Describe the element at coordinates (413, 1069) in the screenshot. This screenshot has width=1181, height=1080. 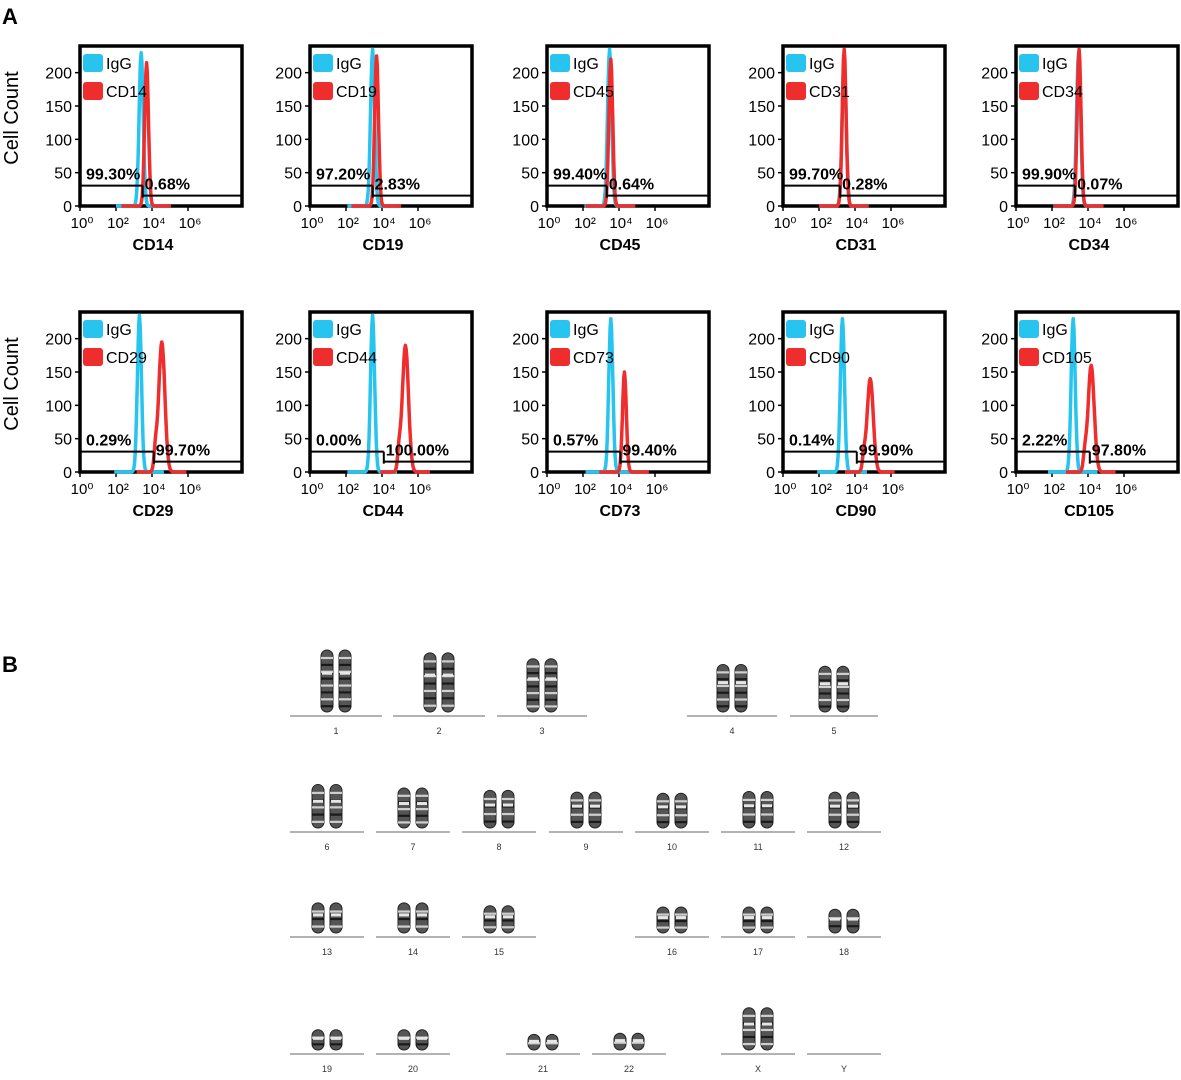
I see `chromosome-label: 20` at that location.